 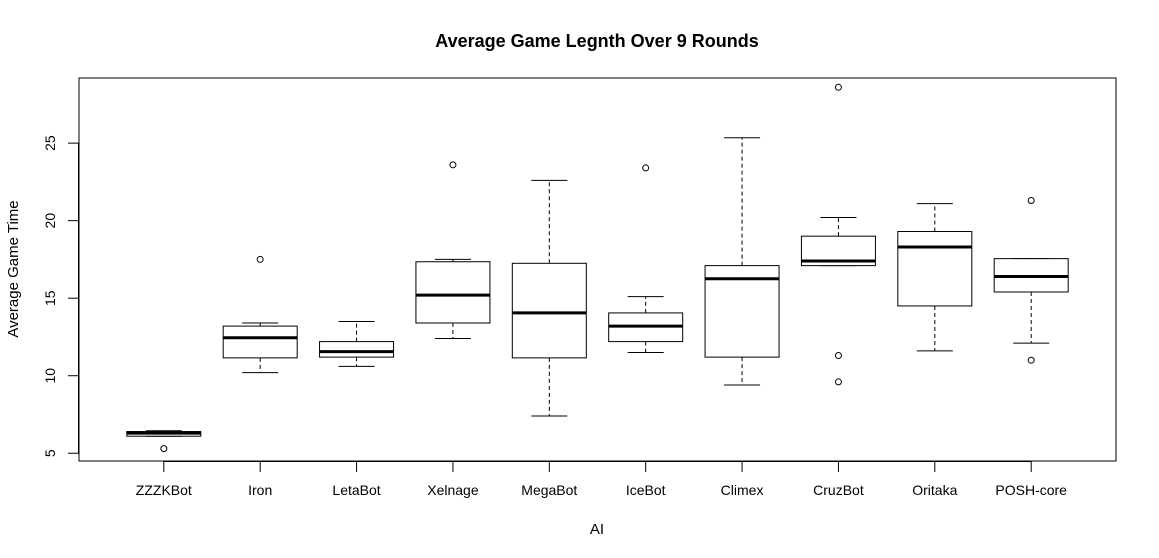 What do you see at coordinates (260, 490) in the screenshot?
I see `x-tick-label: Iron` at bounding box center [260, 490].